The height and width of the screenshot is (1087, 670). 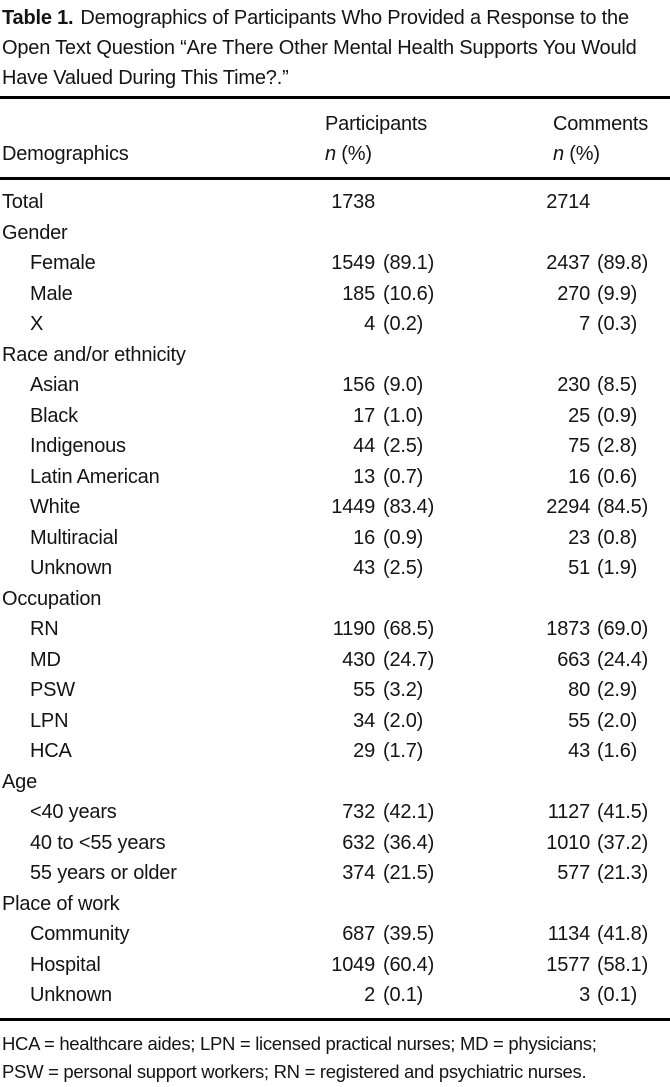 What do you see at coordinates (52, 598) in the screenshot?
I see `row-label: Occupation` at bounding box center [52, 598].